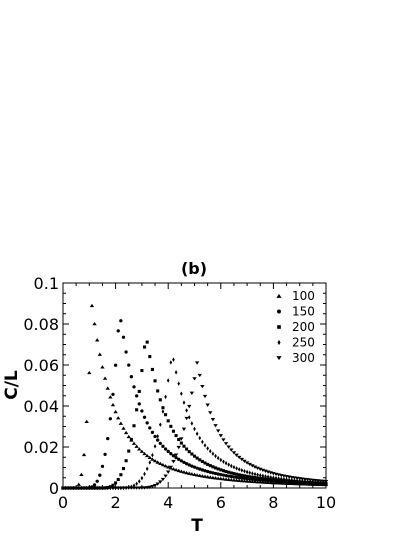 The height and width of the screenshot is (537, 415). Describe the element at coordinates (303, 296) in the screenshot. I see `legend-label-100: 100` at that location.